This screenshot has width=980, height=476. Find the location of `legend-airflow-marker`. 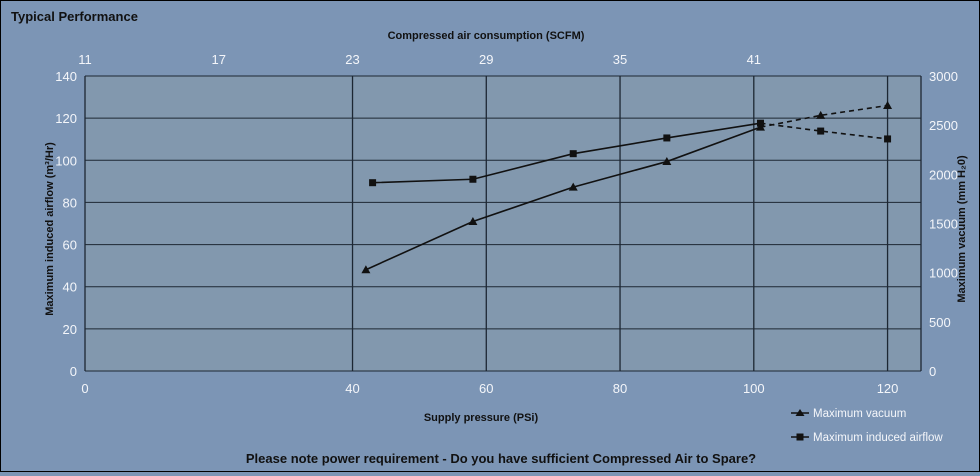

legend-airflow-marker is located at coordinates (800, 437).